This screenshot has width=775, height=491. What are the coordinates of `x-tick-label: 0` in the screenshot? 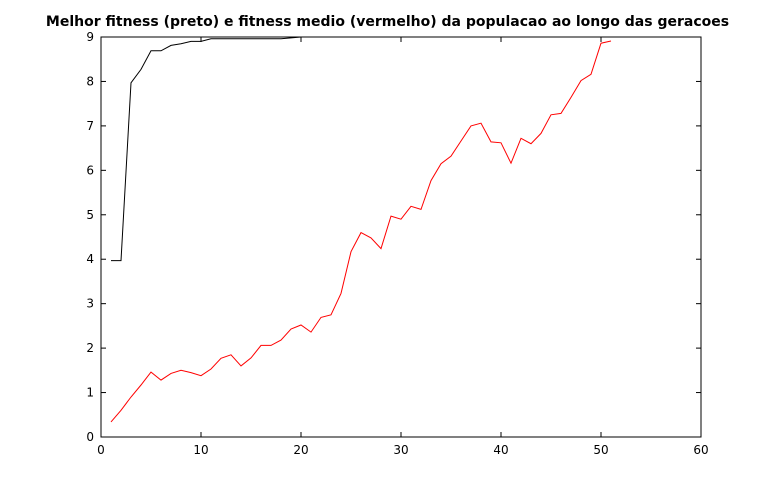 It's located at (101, 450).